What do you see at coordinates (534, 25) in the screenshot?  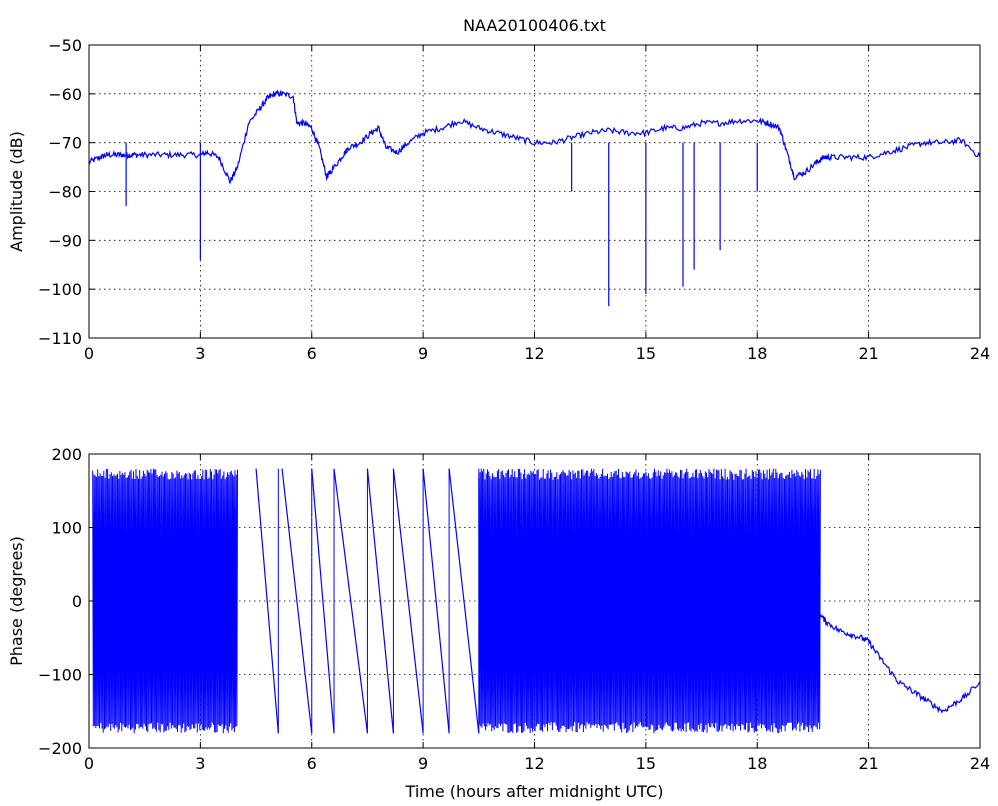 I see `chart-title: NAA20100406.txt` at bounding box center [534, 25].